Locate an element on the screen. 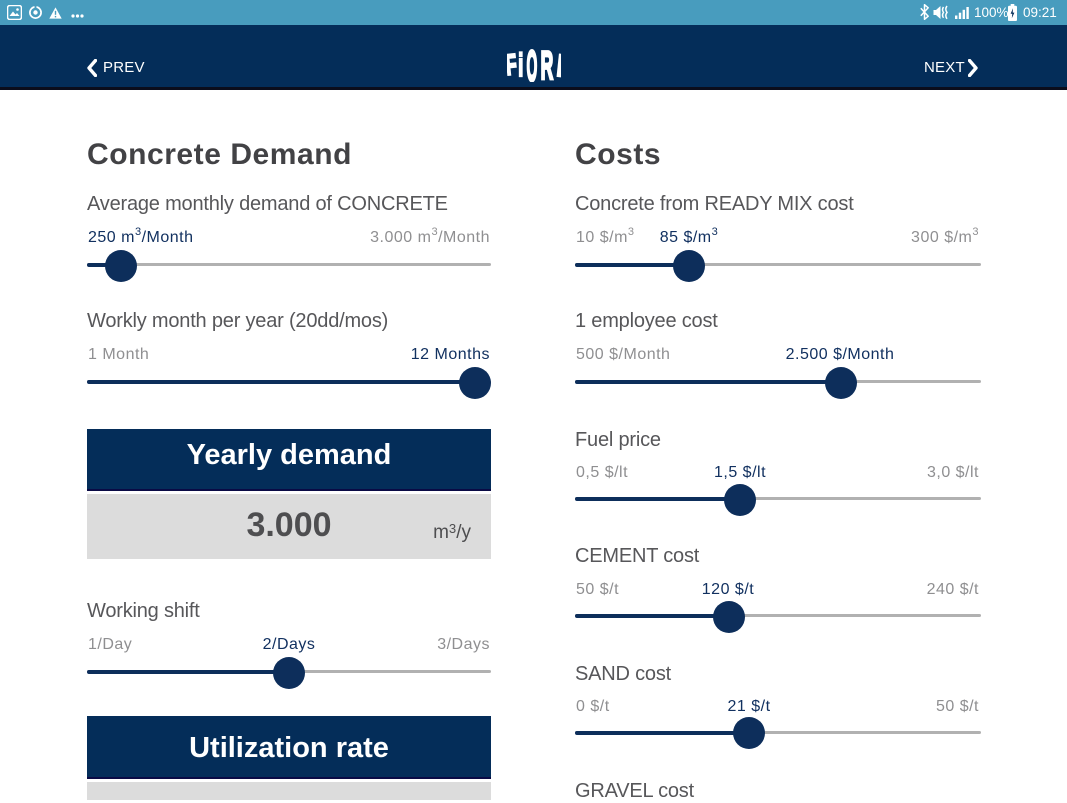 The height and width of the screenshot is (803, 1067). svg-text: I is located at coordinates (558, 65).